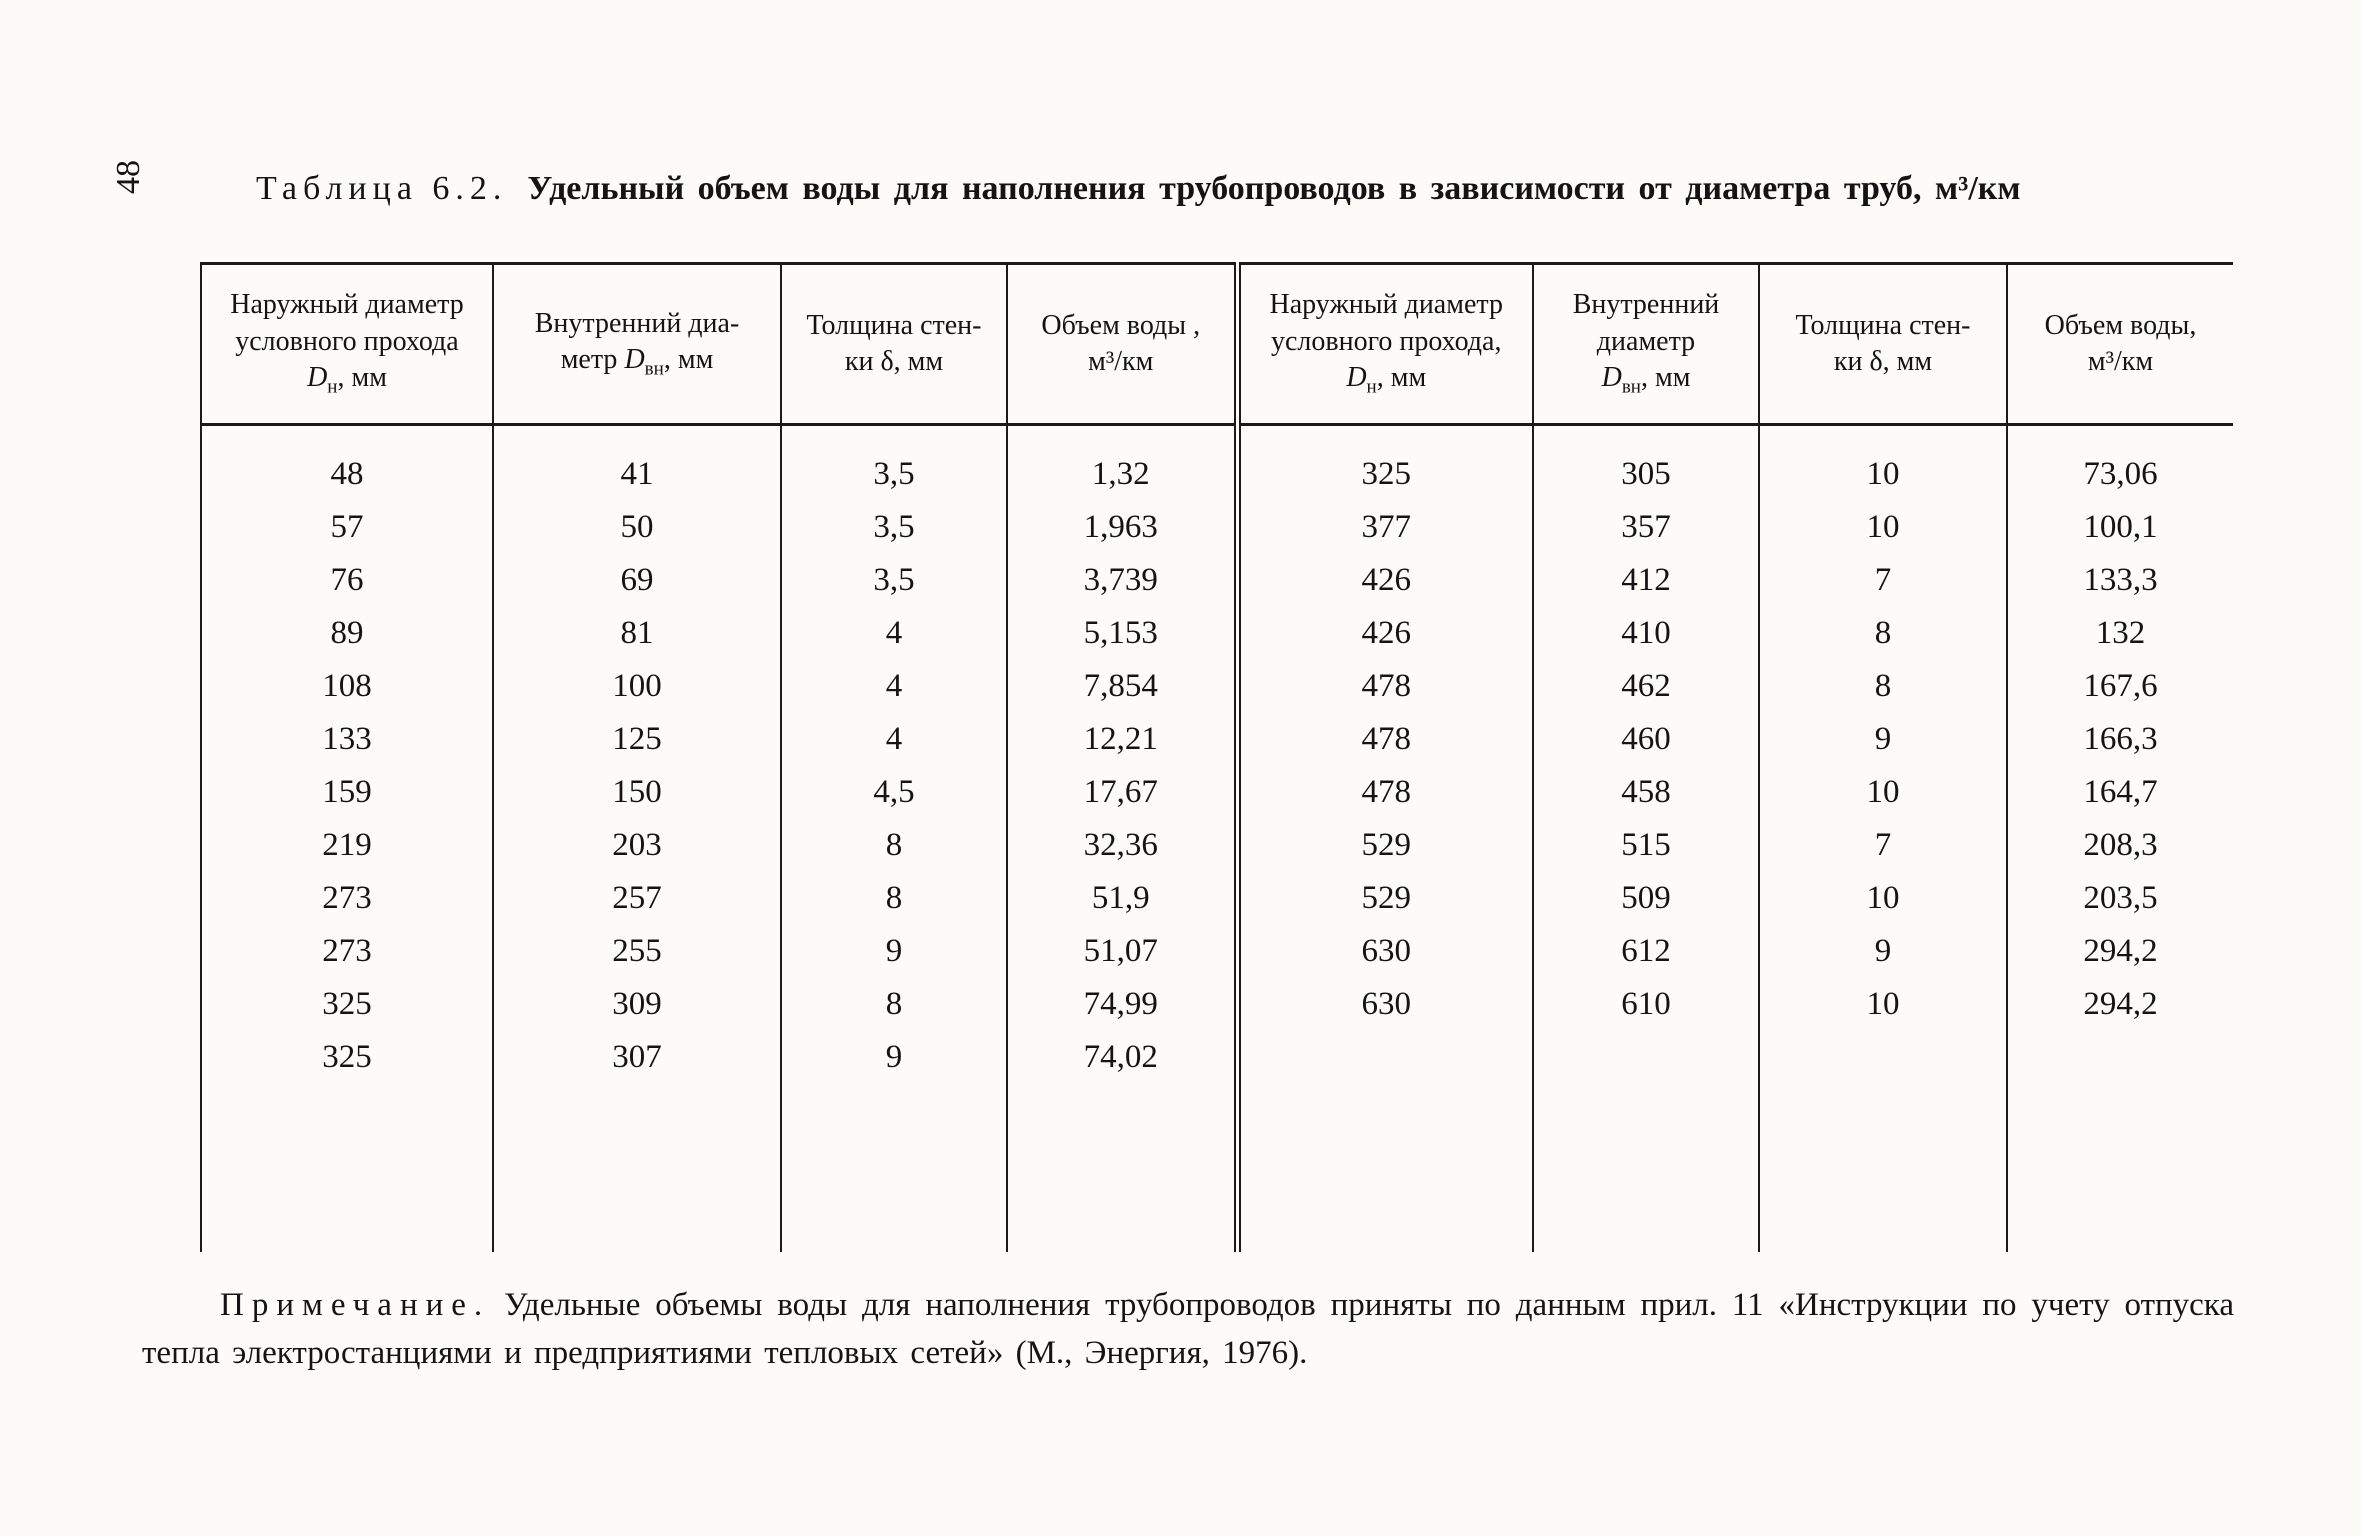 The height and width of the screenshot is (1536, 2362). What do you see at coordinates (2119, 580) in the screenshot?
I see `cell-water-volume-right: 133,3` at bounding box center [2119, 580].